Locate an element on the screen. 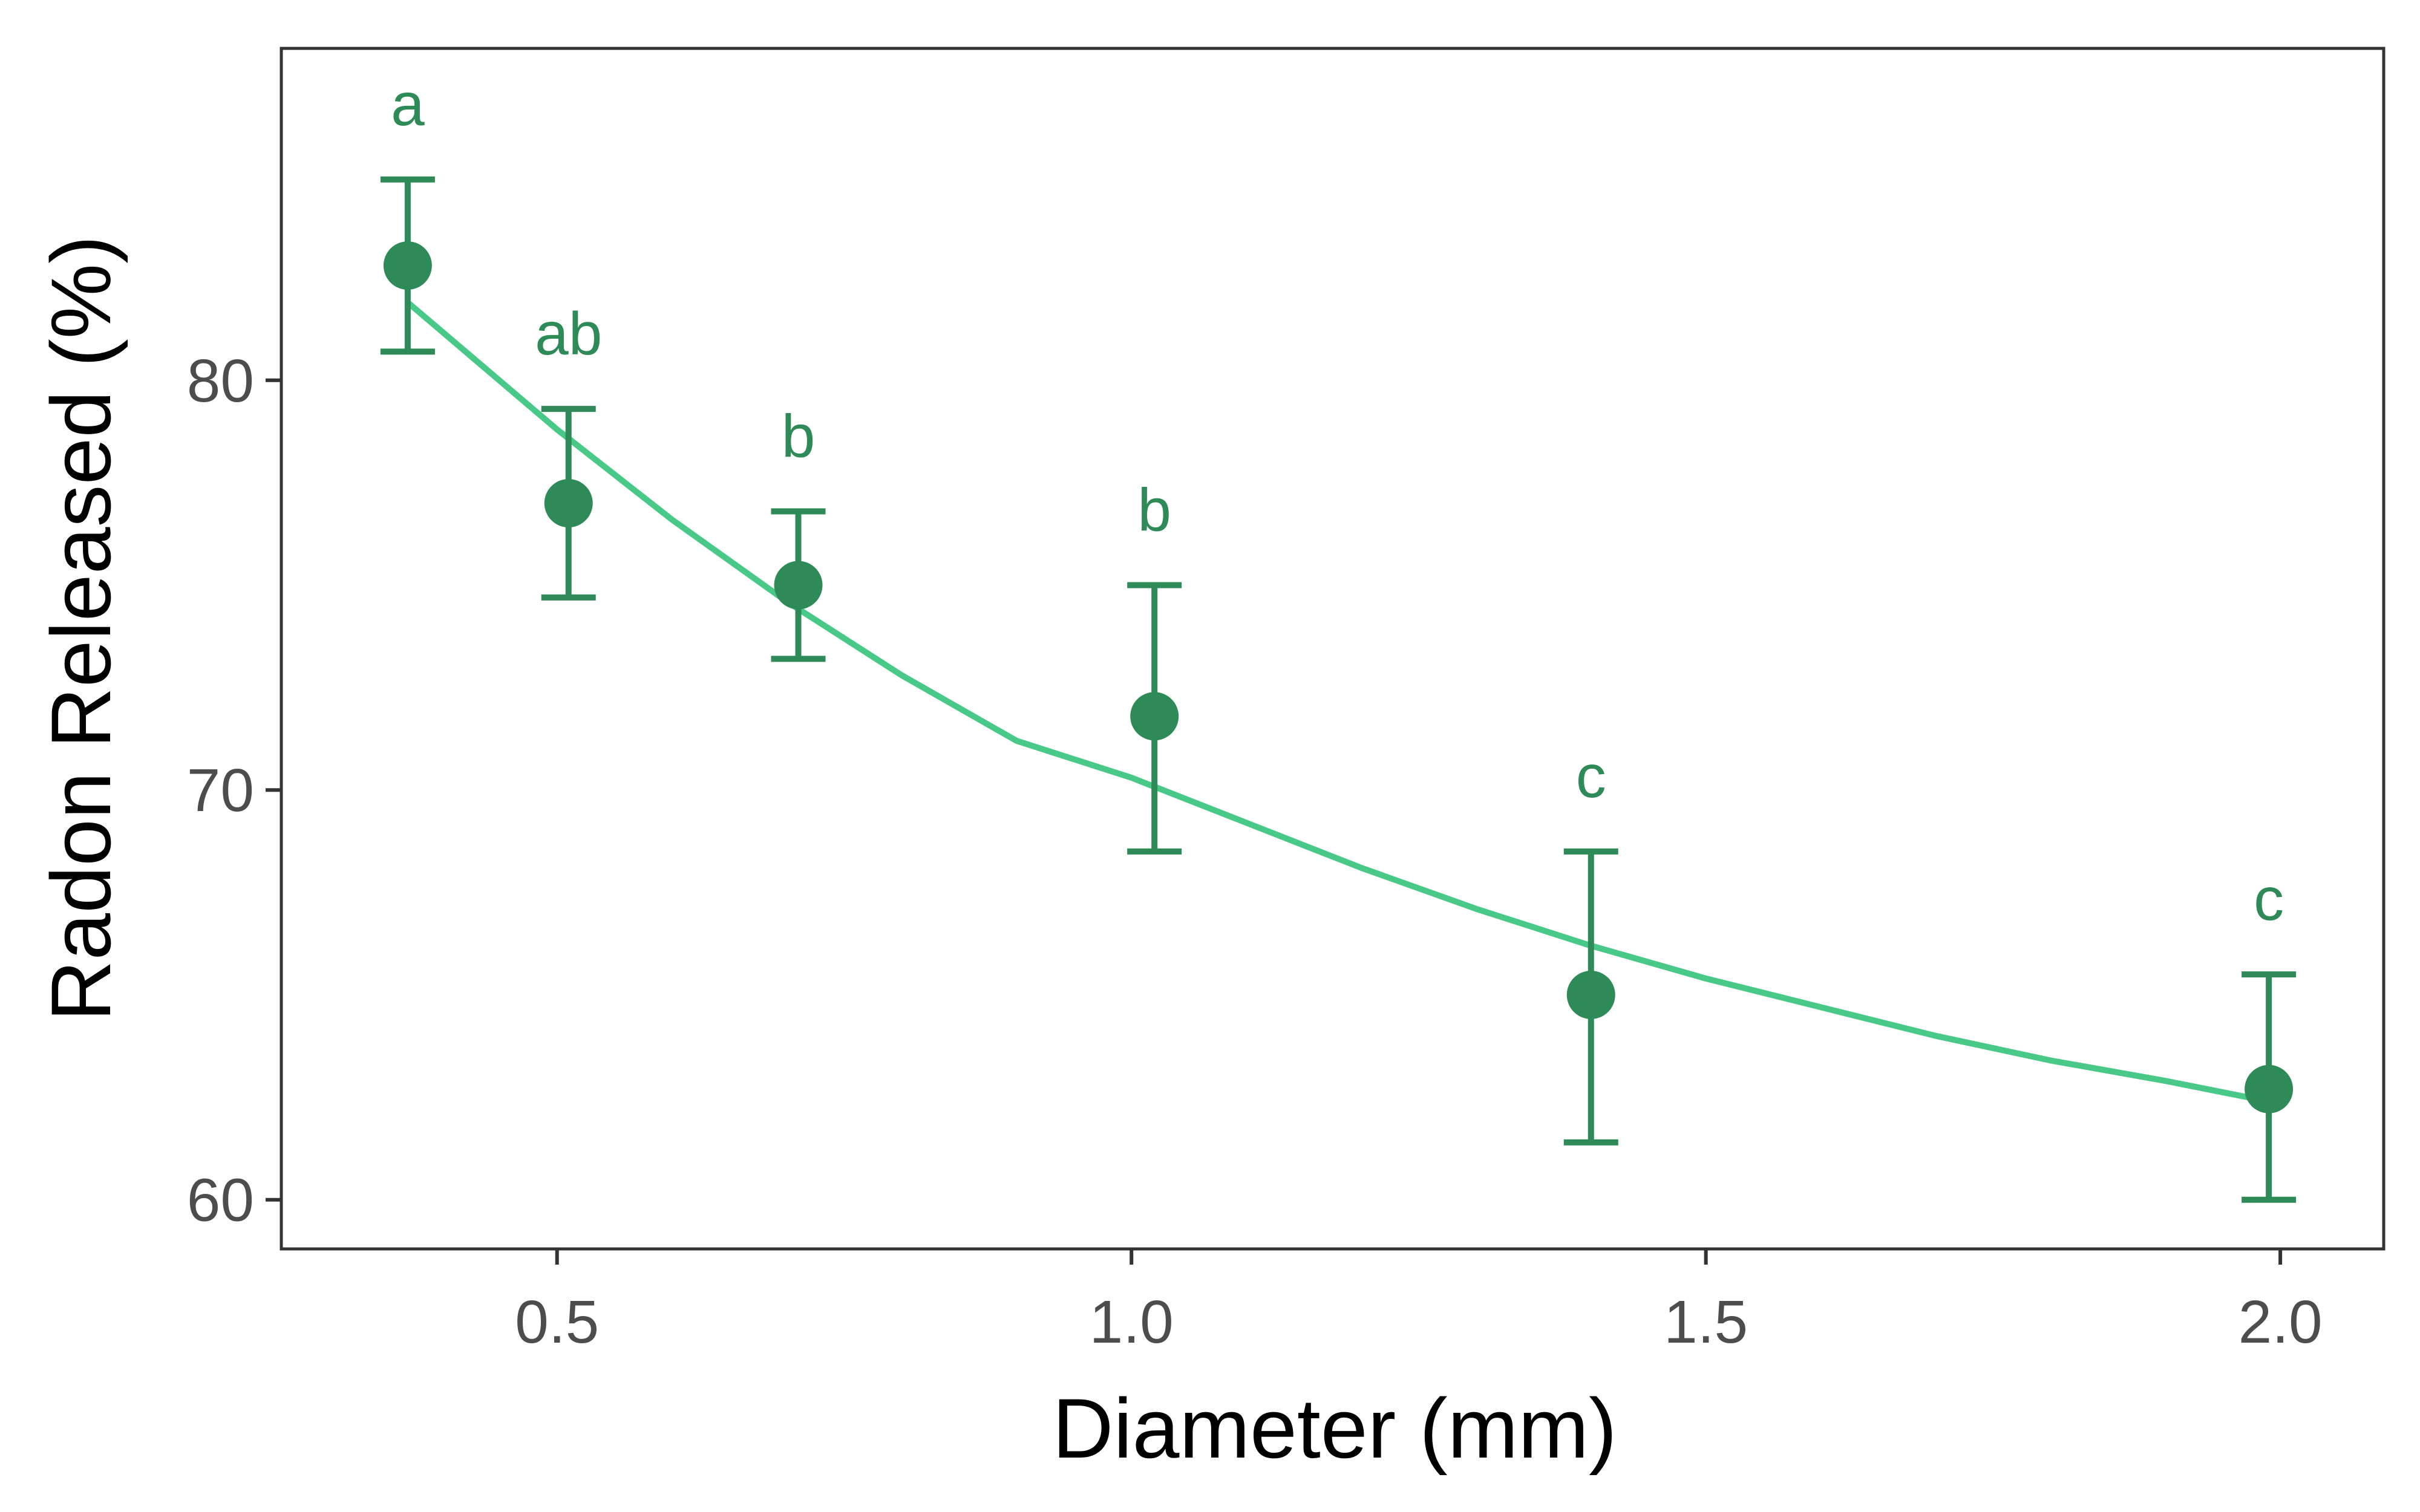  y-tick-label: 60 is located at coordinates (220, 1200).